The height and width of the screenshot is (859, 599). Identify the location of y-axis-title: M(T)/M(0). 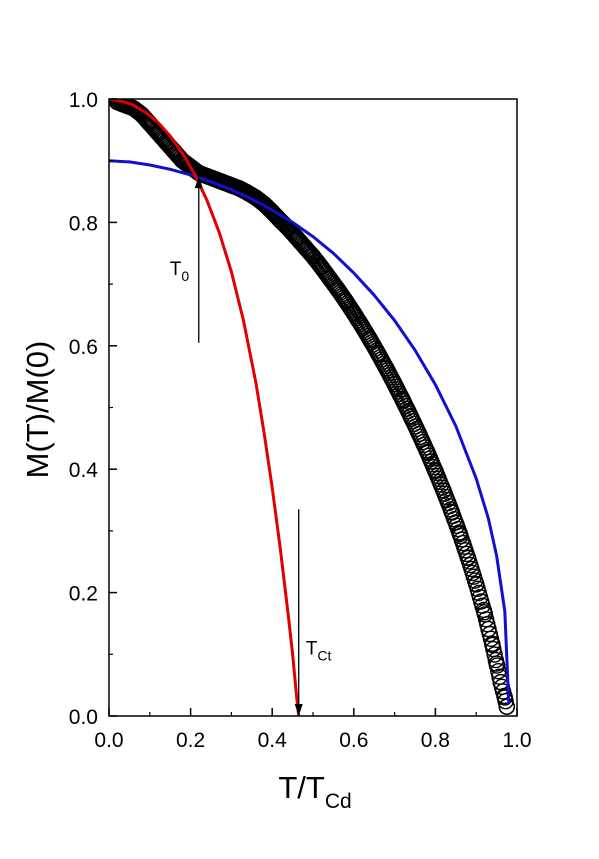
(37, 410).